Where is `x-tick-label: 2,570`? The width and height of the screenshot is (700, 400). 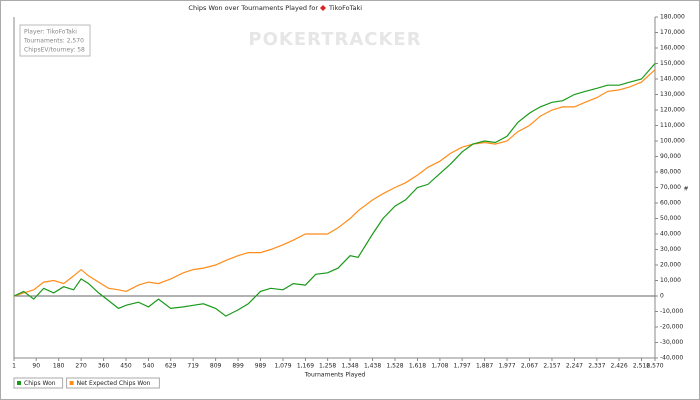 x-tick-label: 2,570 is located at coordinates (654, 366).